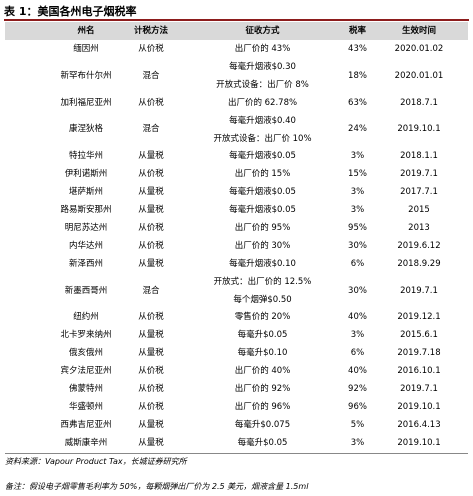  What do you see at coordinates (357, 227) in the screenshot?
I see `table-cell: 95%` at bounding box center [357, 227].